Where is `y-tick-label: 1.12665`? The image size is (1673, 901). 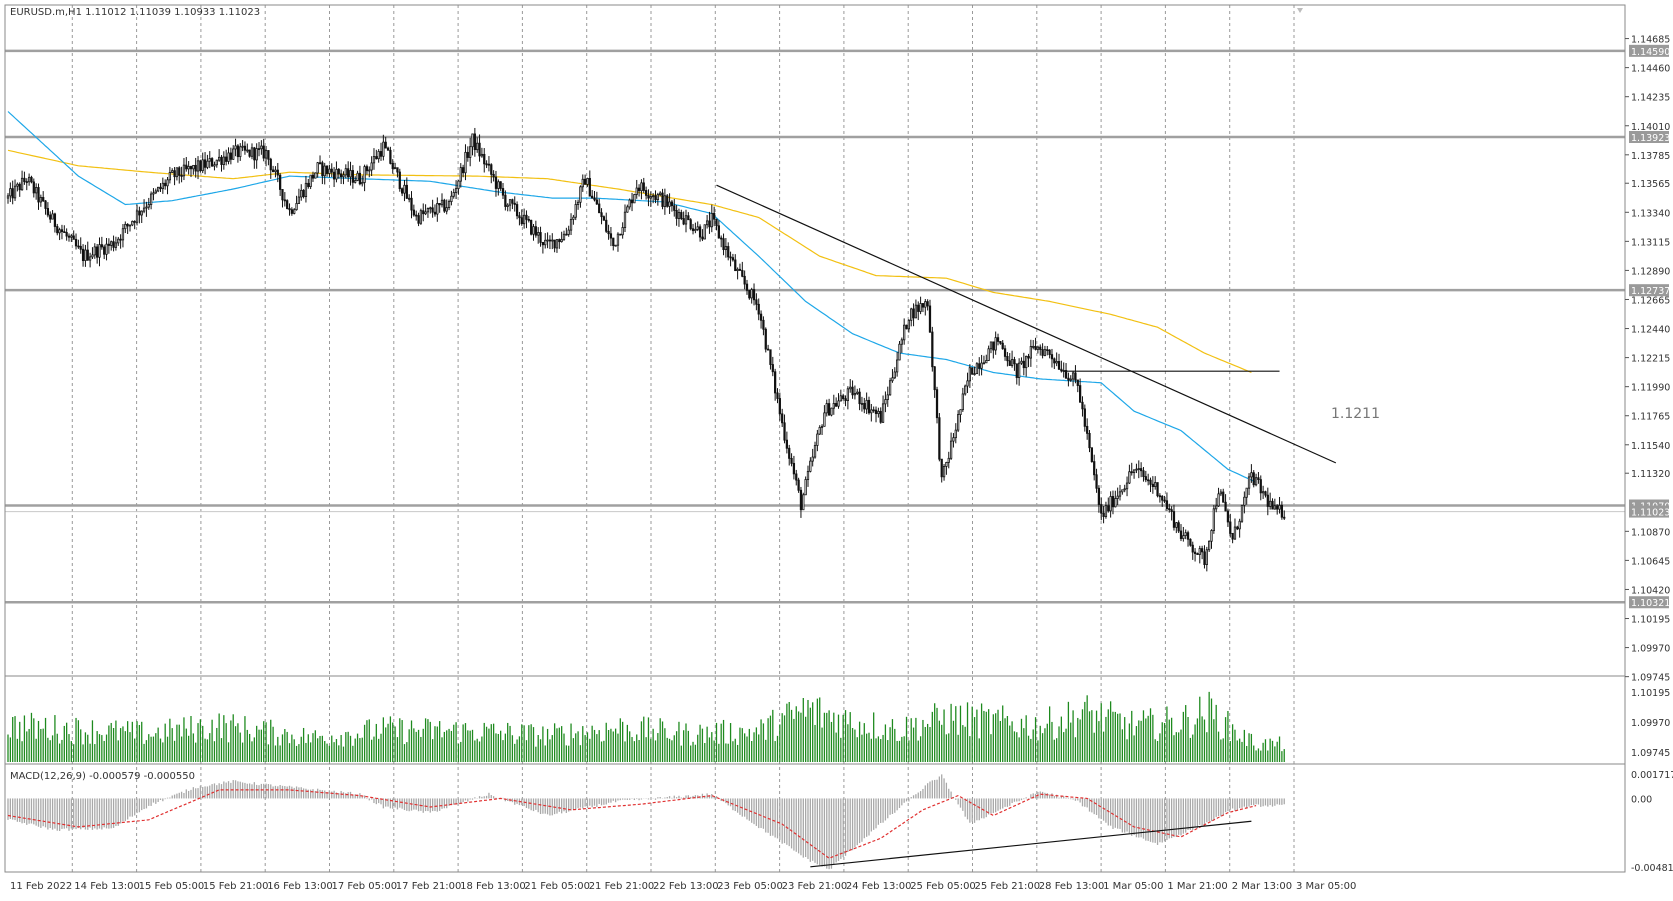
y-tick-label: 1.12665 is located at coordinates (1650, 300).